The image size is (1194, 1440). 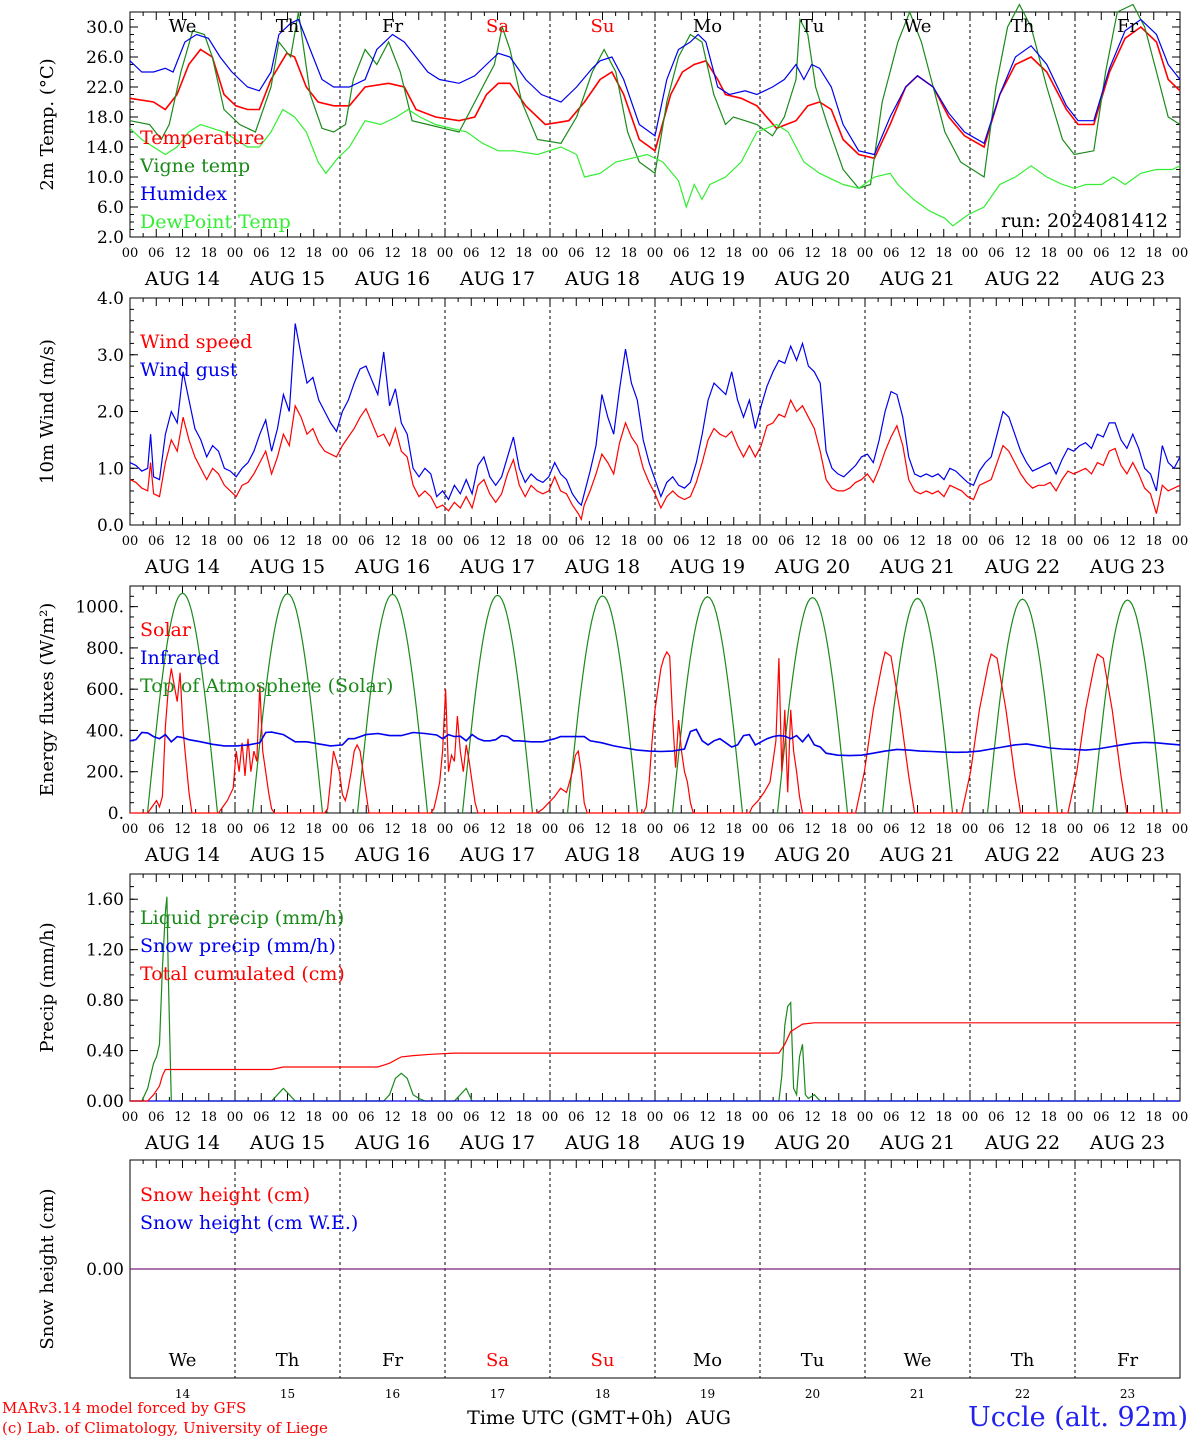 What do you see at coordinates (180, 658) in the screenshot?
I see `legend-item: Infrared` at bounding box center [180, 658].